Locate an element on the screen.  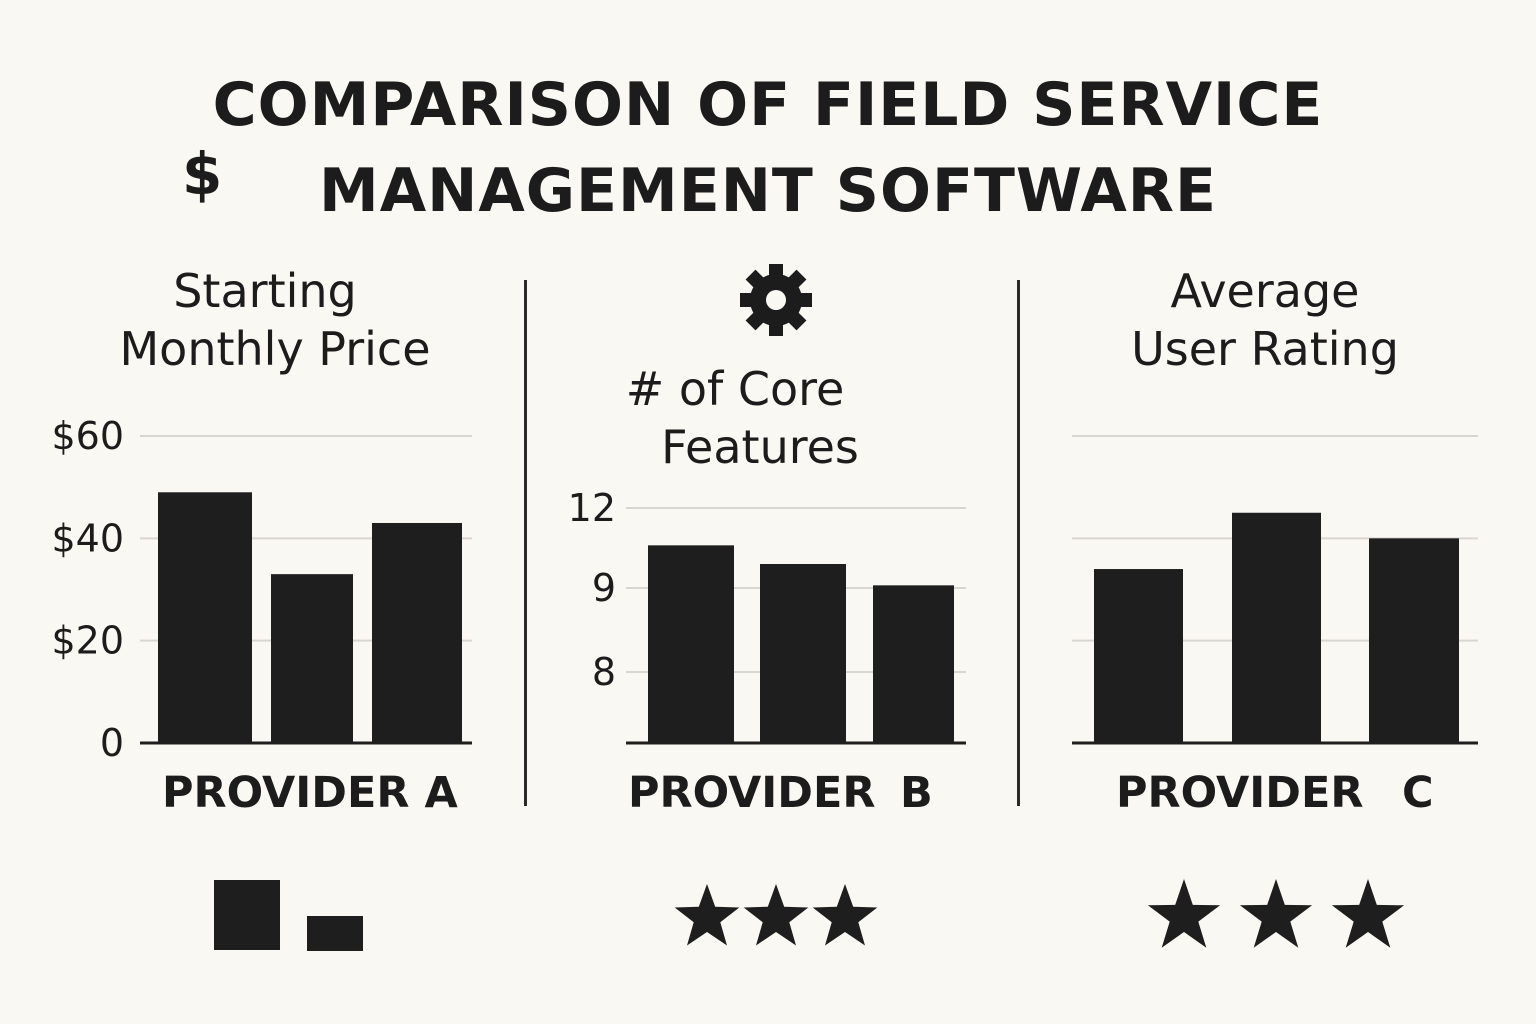
features-tick-label: 8 is located at coordinates (604, 672).